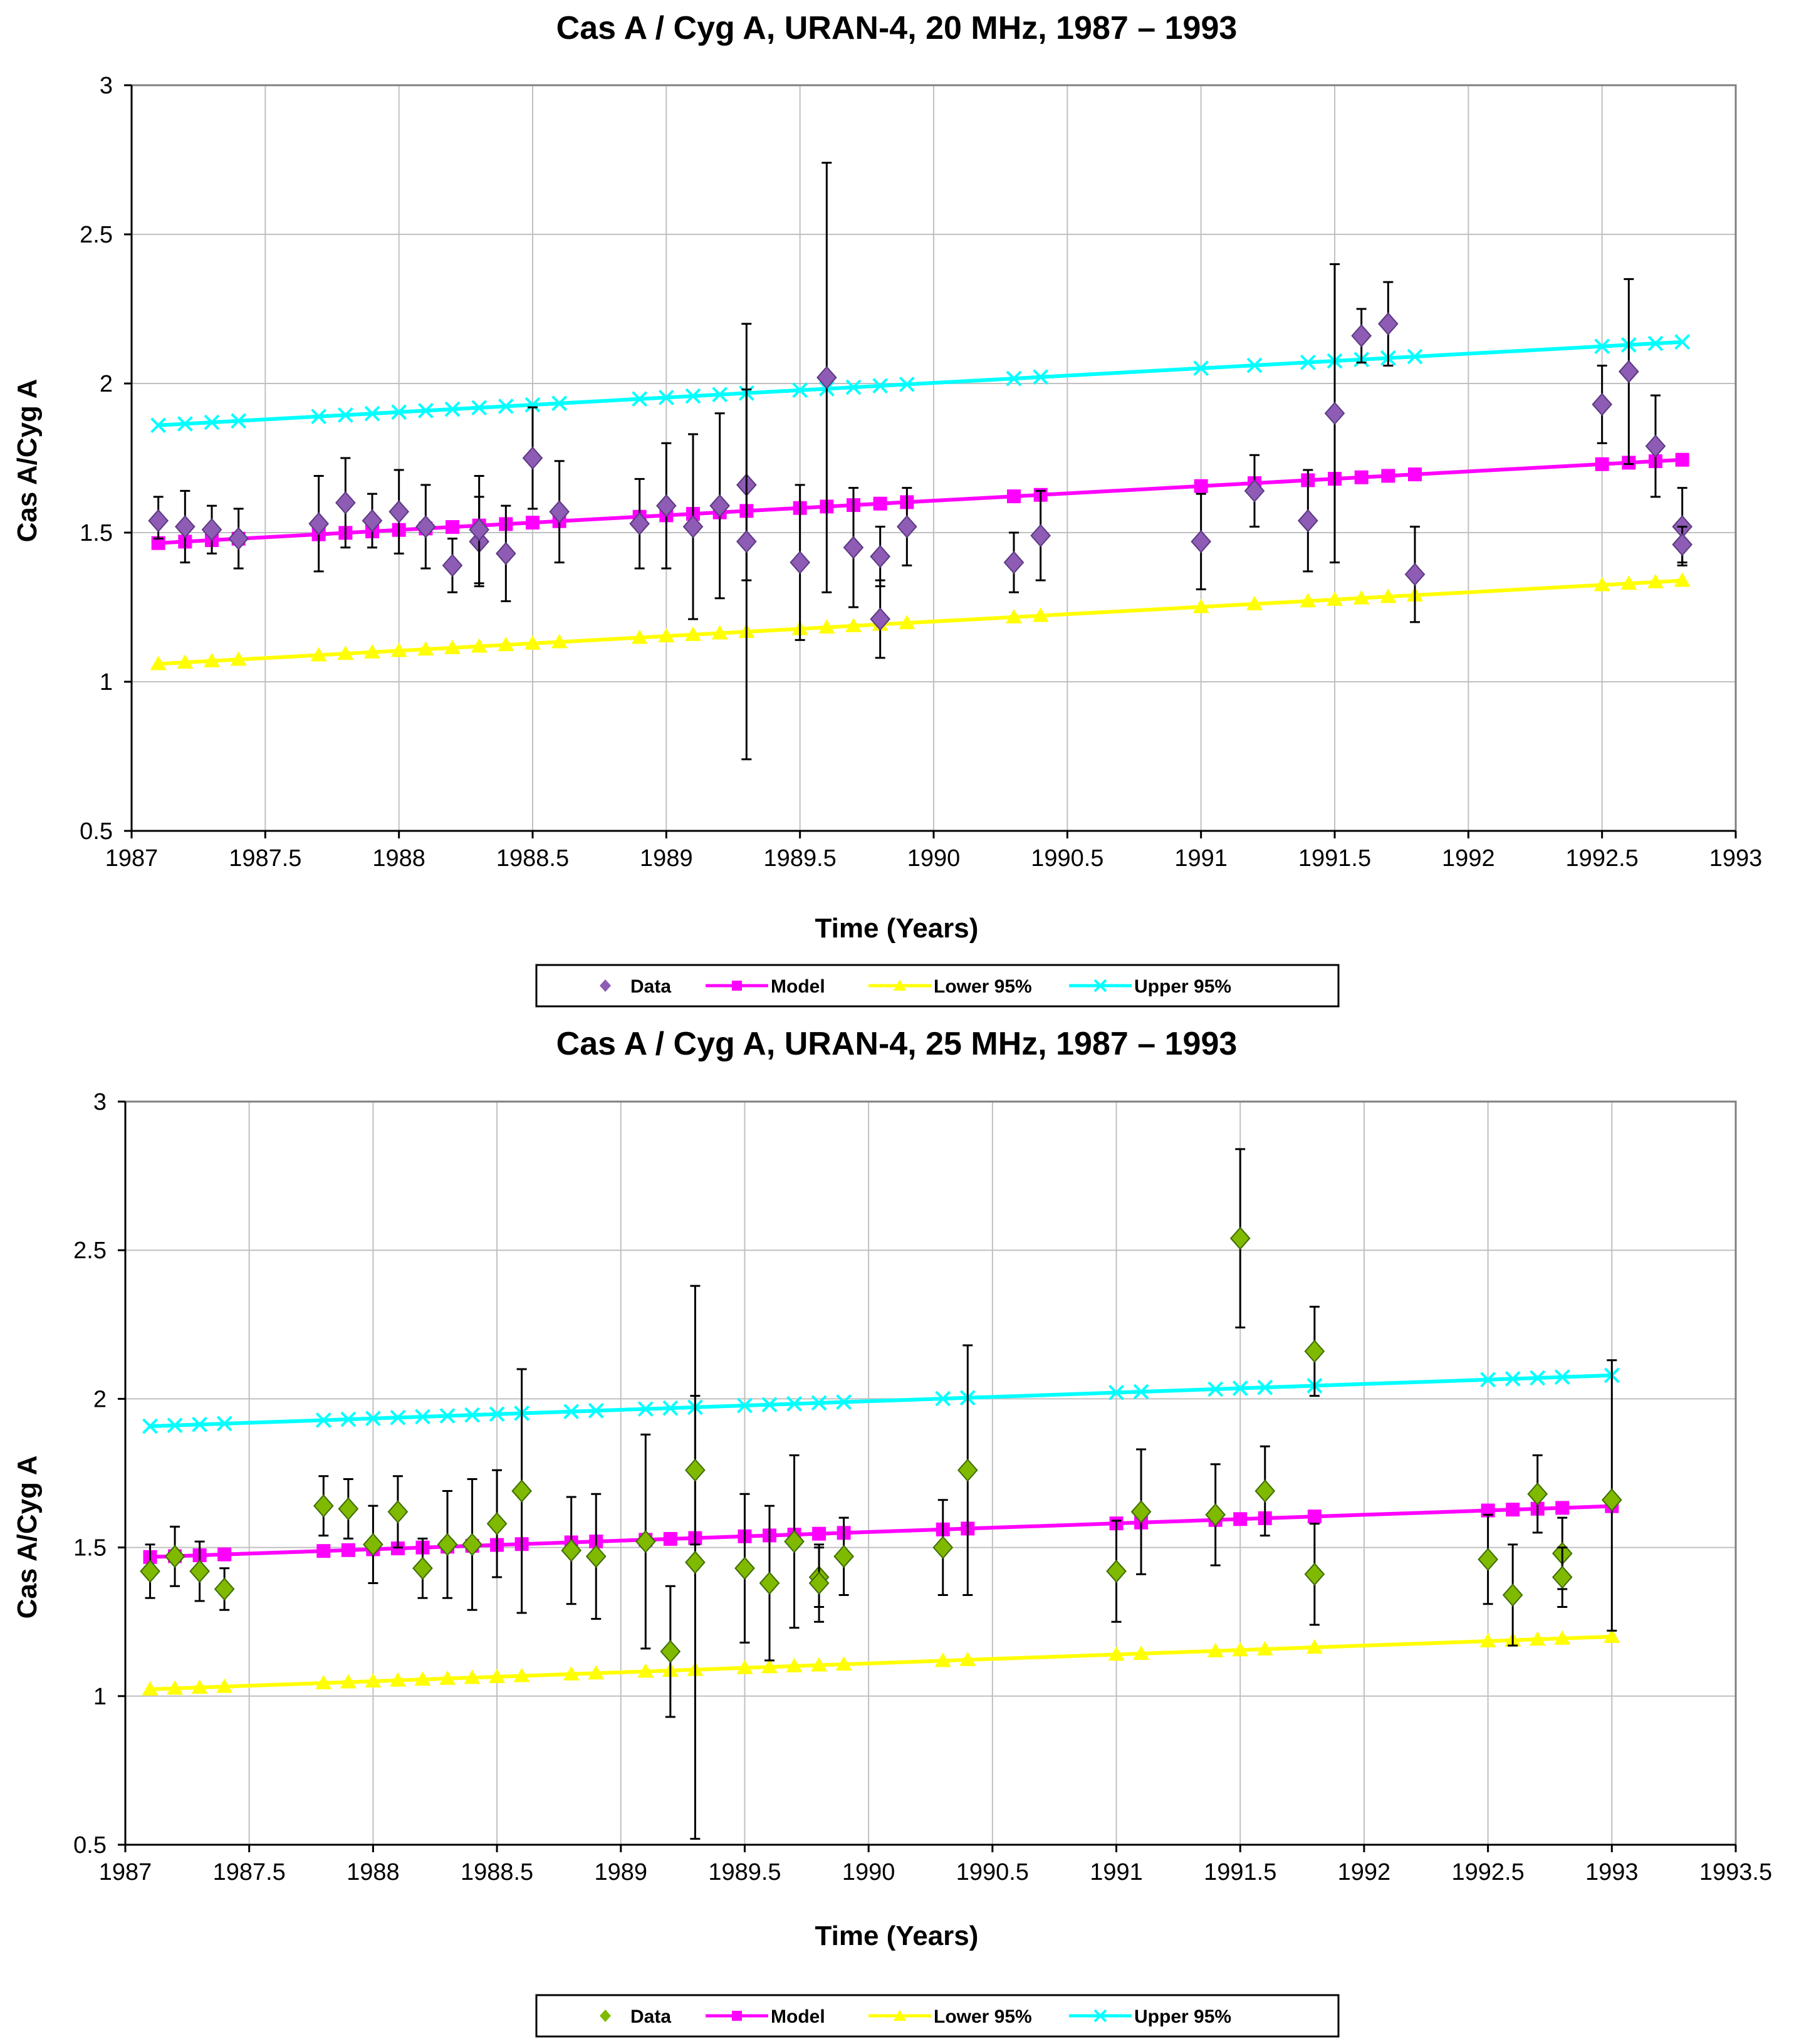 The width and height of the screenshot is (1794, 2044). Describe the element at coordinates (1067, 858) in the screenshot. I see `x-tick-label: 1990.5` at that location.